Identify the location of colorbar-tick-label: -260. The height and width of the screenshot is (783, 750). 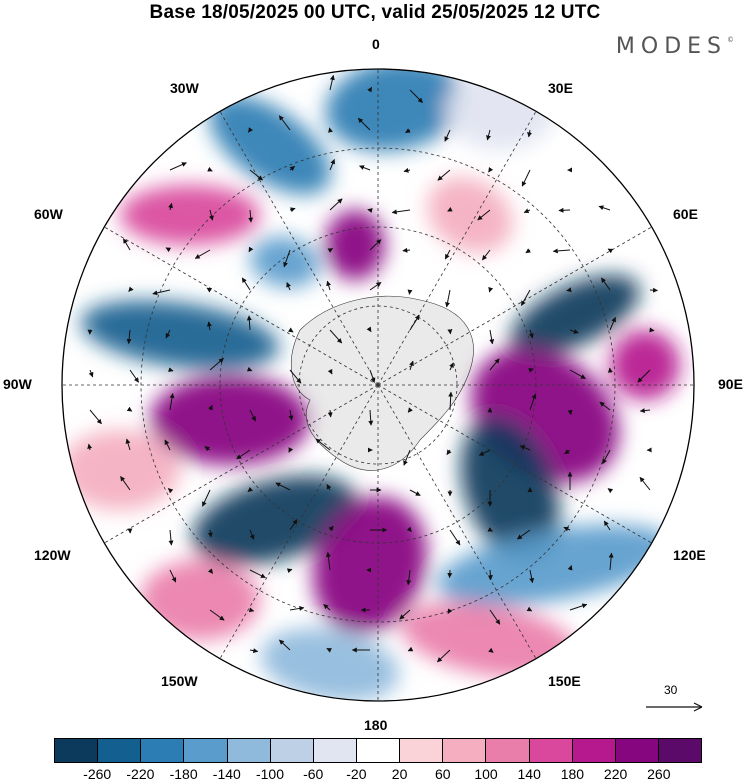
(97, 774).